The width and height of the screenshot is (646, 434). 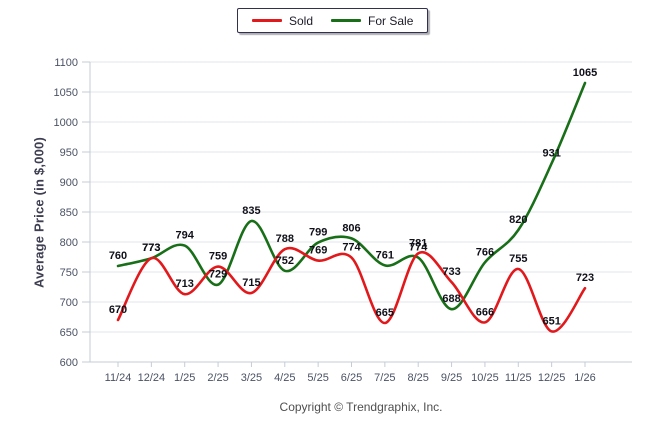 What do you see at coordinates (346, 20) in the screenshot?
I see `for-sale-line-swatch` at bounding box center [346, 20].